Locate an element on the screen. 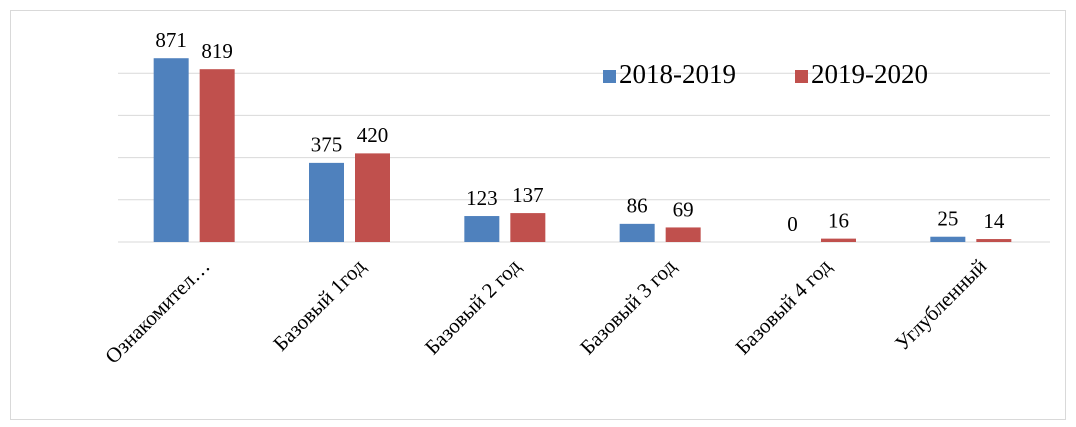  data-label: 25 is located at coordinates (947, 219).